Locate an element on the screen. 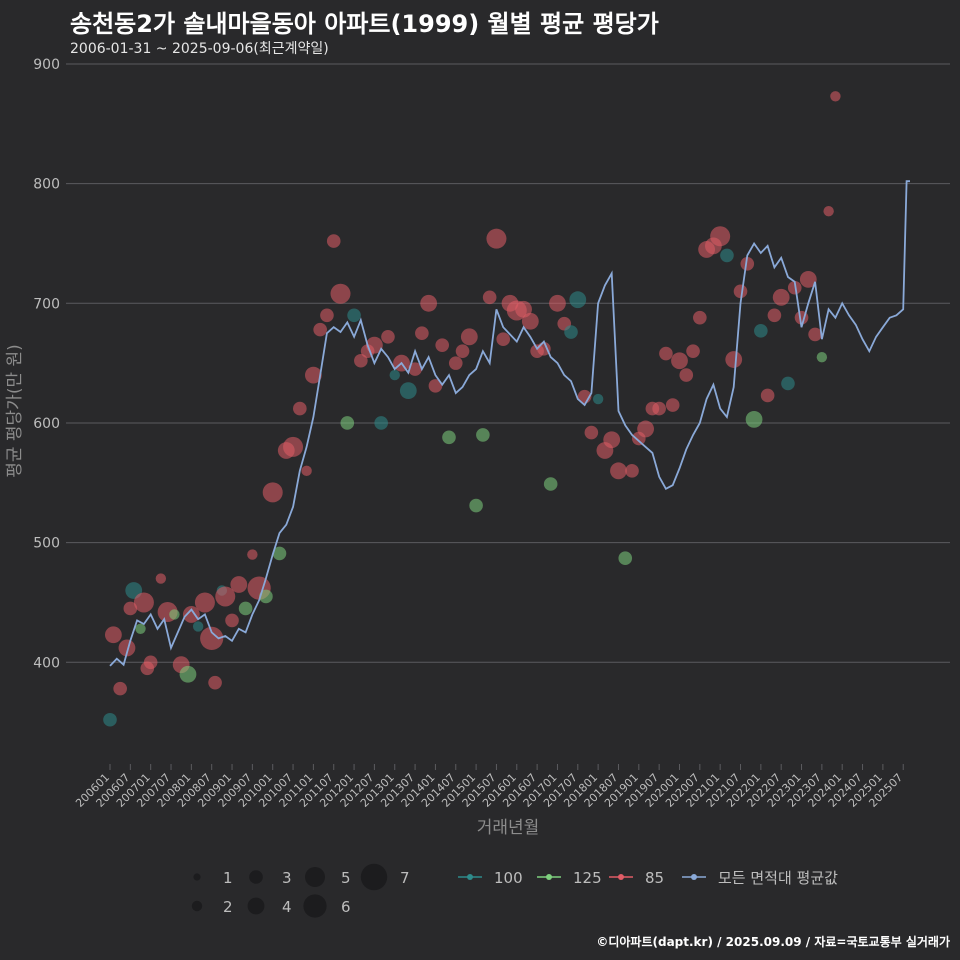  series-legend-label: 100 is located at coordinates (508, 878).